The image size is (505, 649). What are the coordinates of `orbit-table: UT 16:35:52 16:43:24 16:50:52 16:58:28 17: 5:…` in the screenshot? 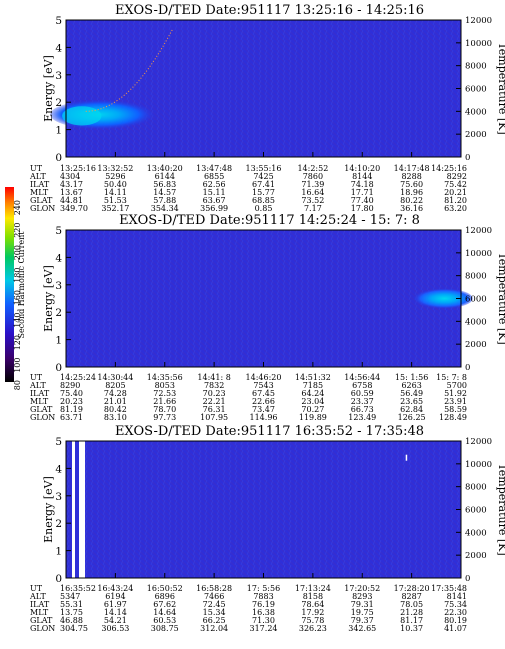 It's located at (248, 608).